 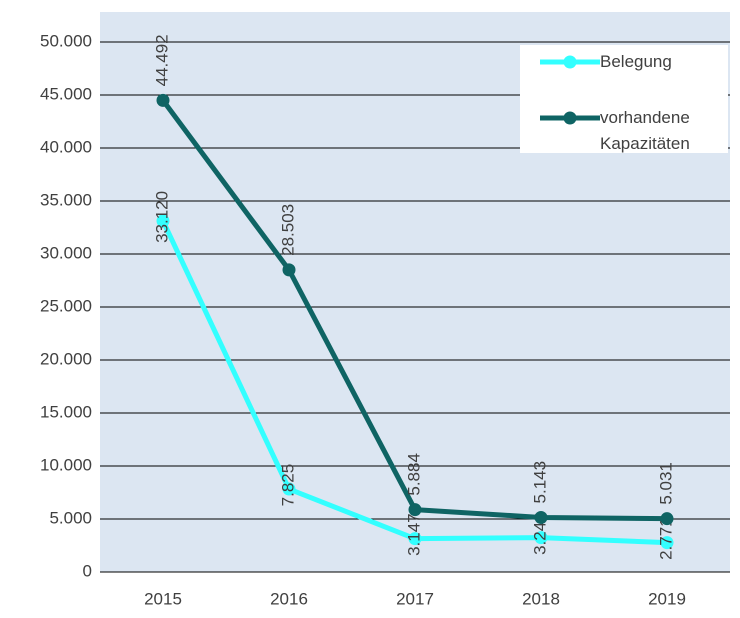 What do you see at coordinates (415, 598) in the screenshot?
I see `x-tick-label: 2017` at bounding box center [415, 598].